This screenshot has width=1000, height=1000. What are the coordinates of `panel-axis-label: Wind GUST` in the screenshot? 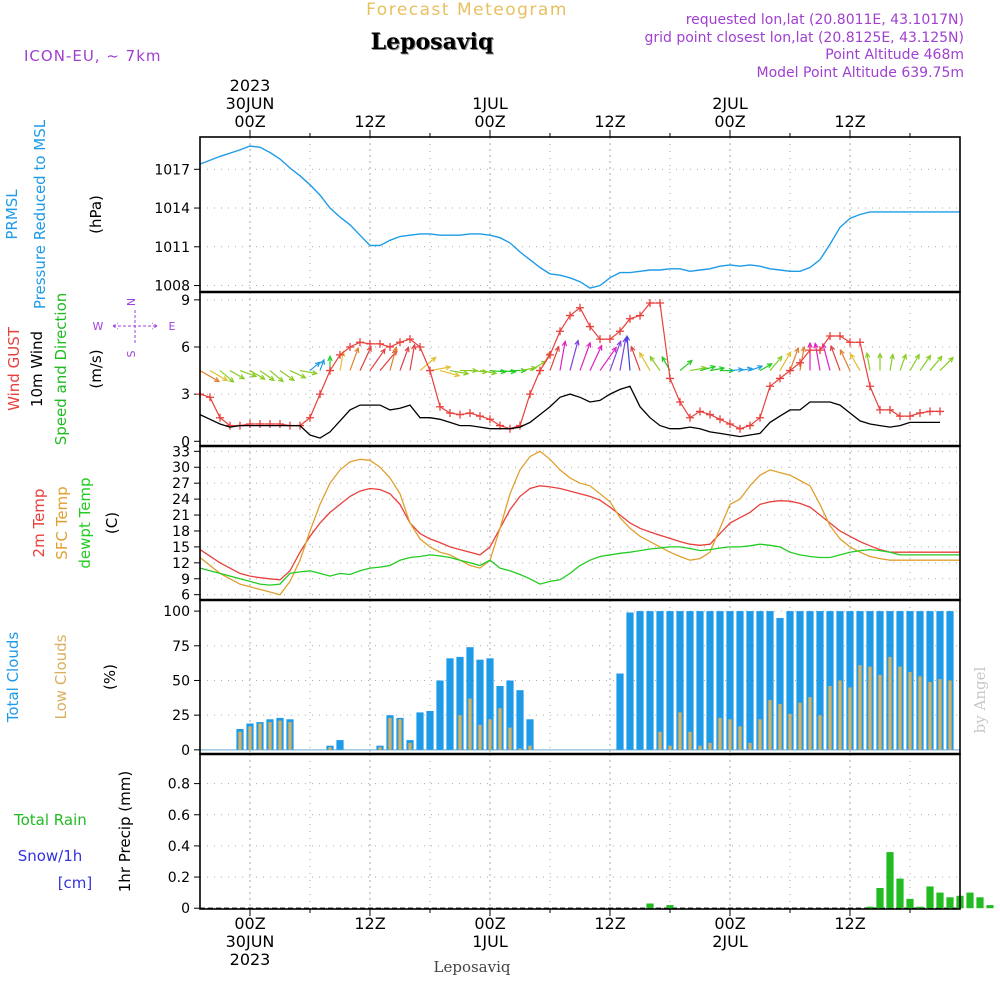 It's located at (14, 368).